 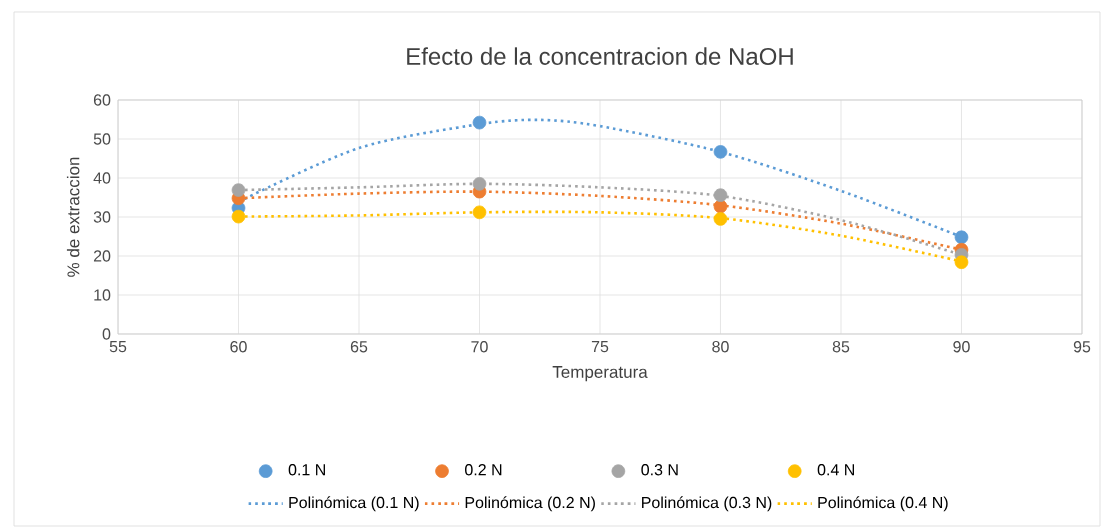 I want to click on x-tick-label: 60, so click(x=238, y=347).